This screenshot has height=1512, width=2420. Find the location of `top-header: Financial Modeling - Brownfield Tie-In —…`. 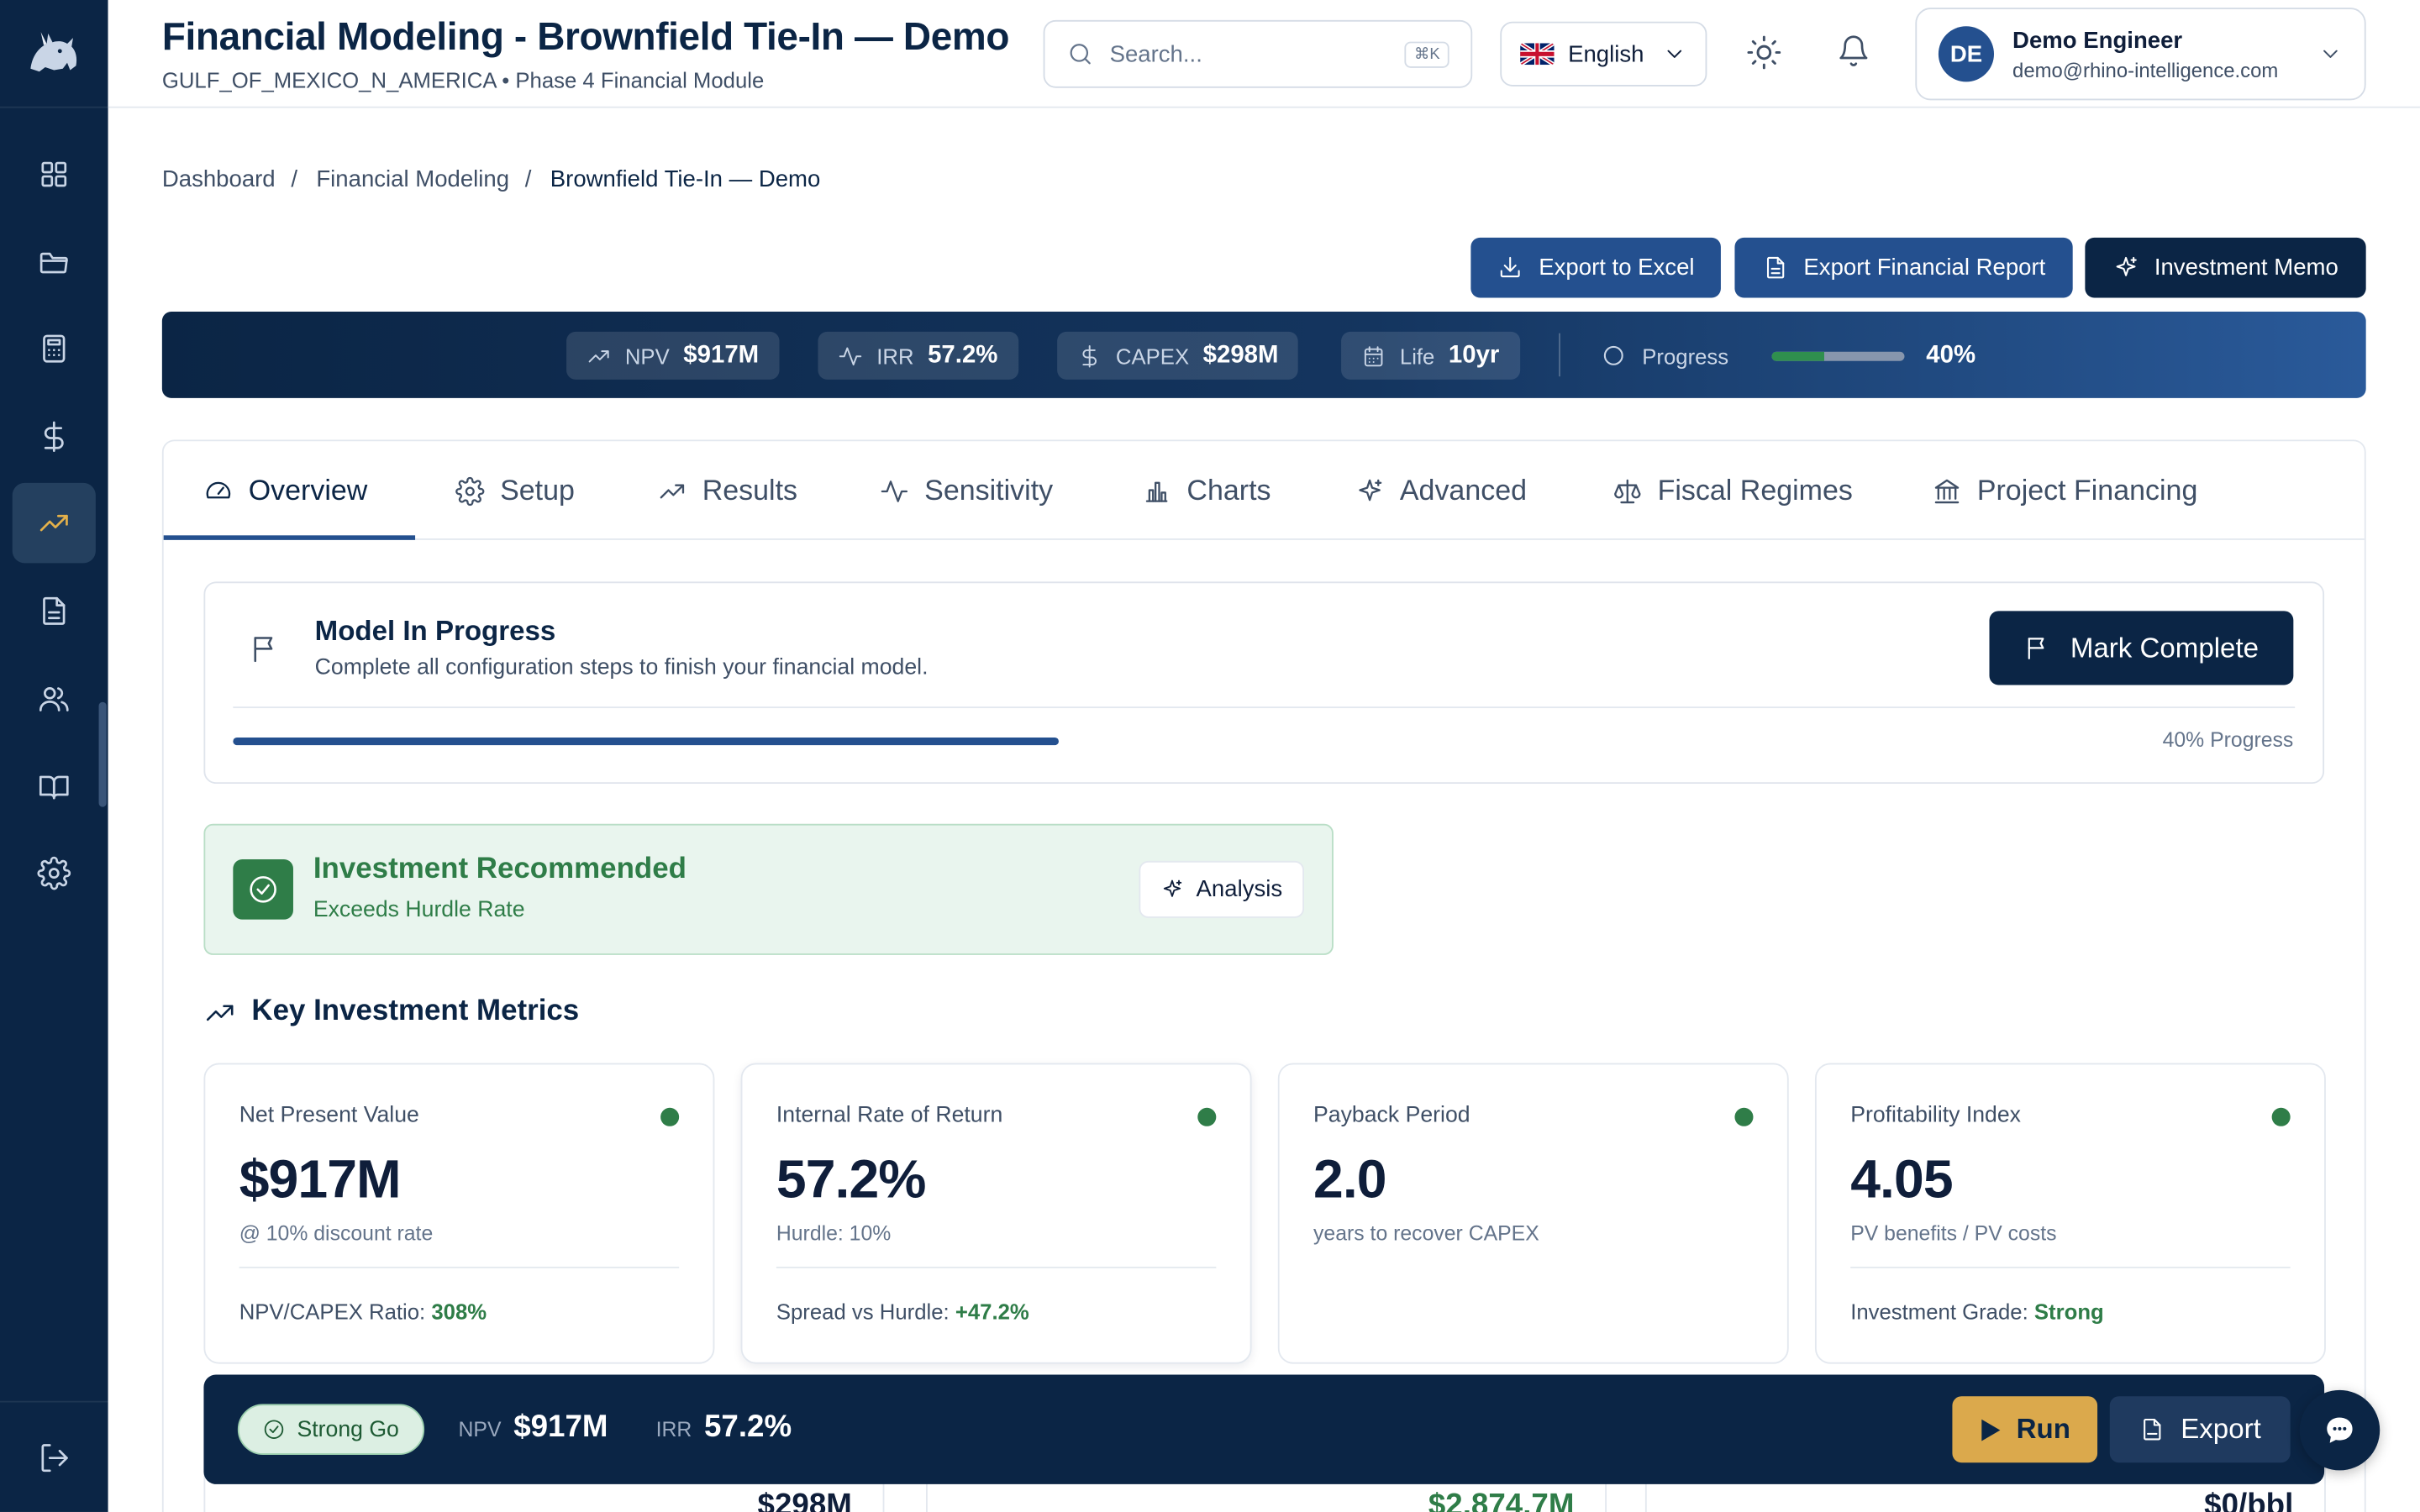

top-header: Financial Modeling - Brownfield Tie-In —… is located at coordinates (1264, 54).